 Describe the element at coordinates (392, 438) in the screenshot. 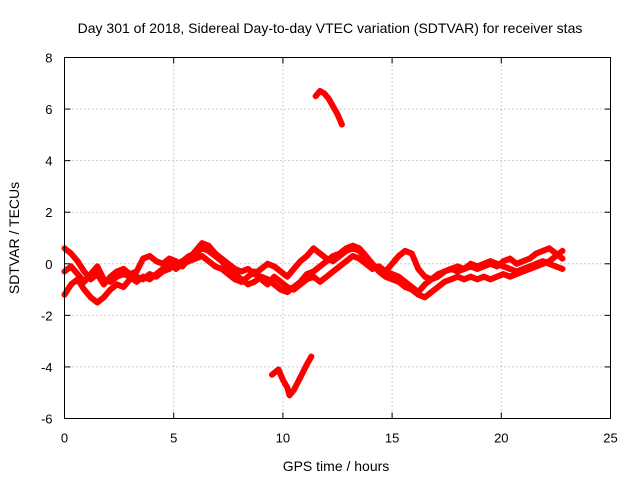

I see `x-tick-label: 15` at that location.